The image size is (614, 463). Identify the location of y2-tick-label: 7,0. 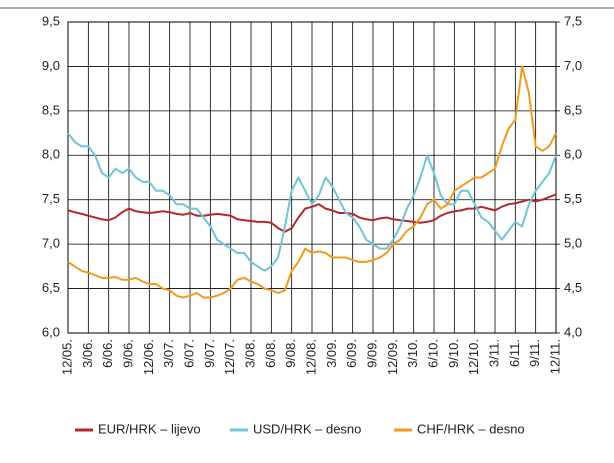
(573, 65).